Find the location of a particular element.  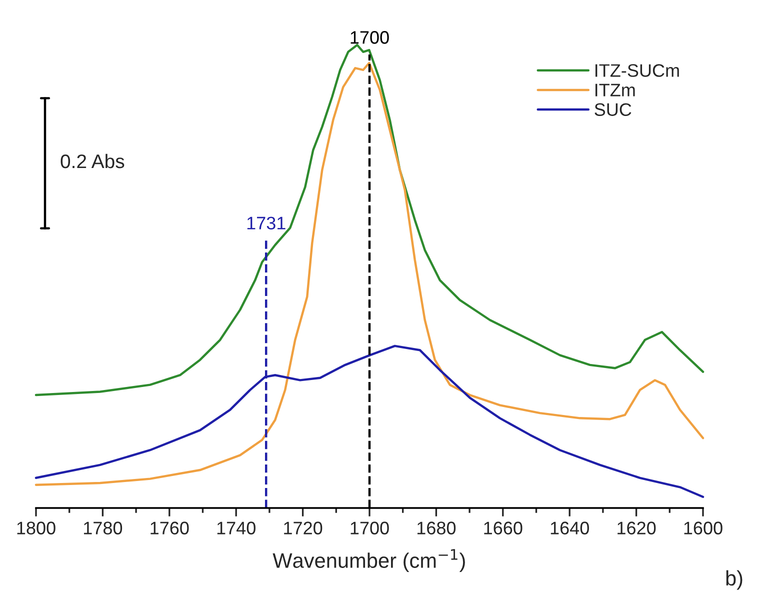

annotation: 0.2 Abs is located at coordinates (92, 161).